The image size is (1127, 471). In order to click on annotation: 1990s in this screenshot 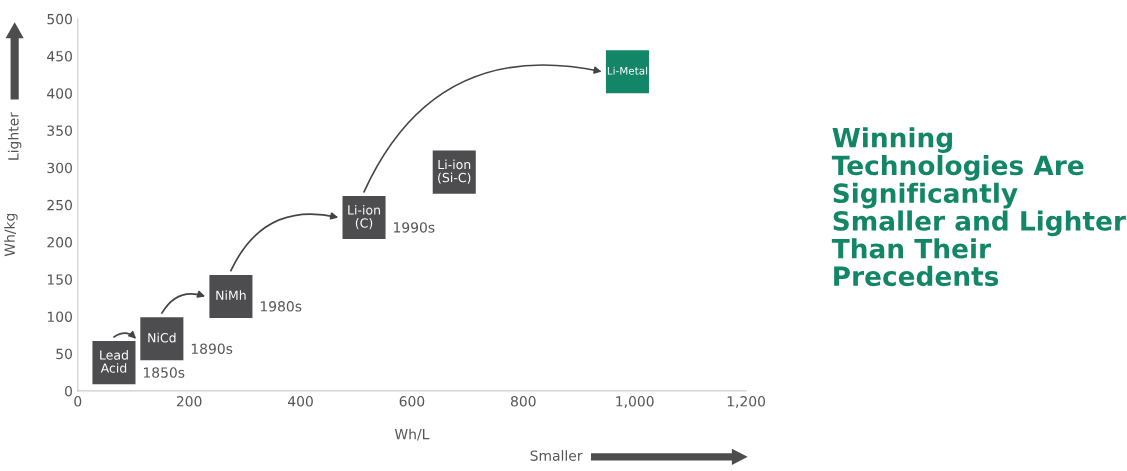, I will do `click(414, 227)`.